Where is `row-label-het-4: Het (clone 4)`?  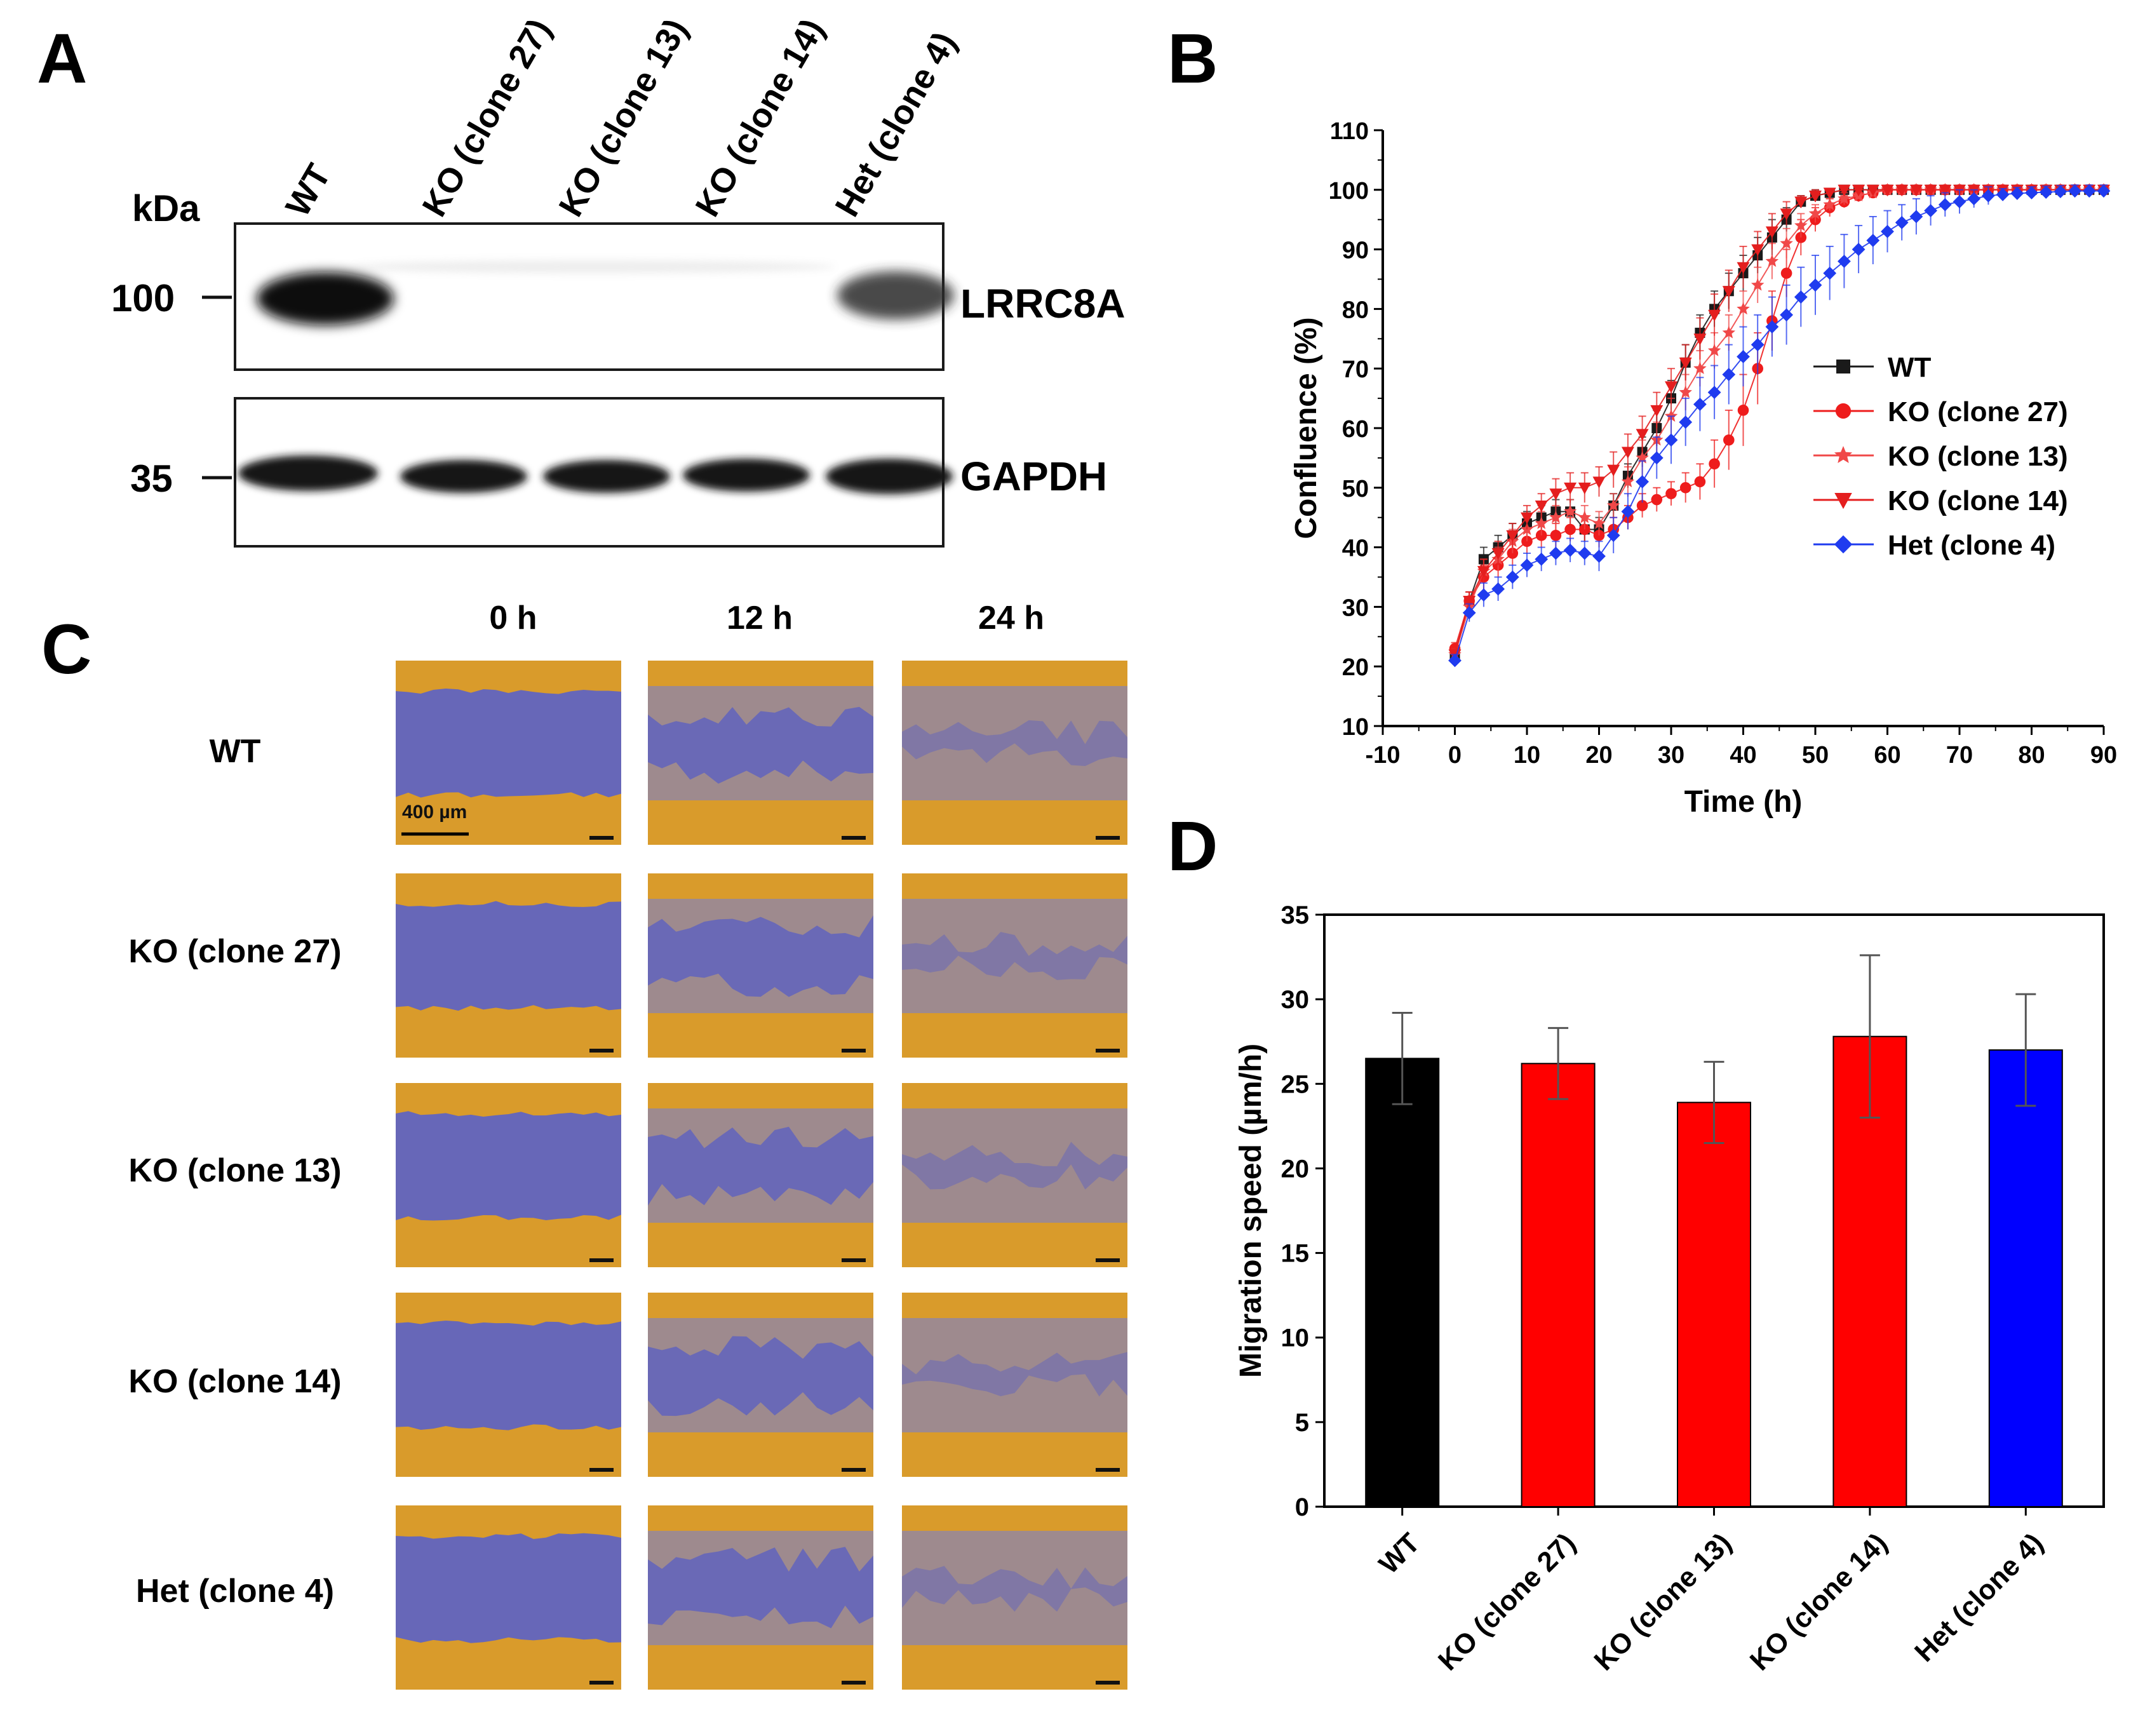
row-label-het-4: Het (clone 4) is located at coordinates (235, 1592).